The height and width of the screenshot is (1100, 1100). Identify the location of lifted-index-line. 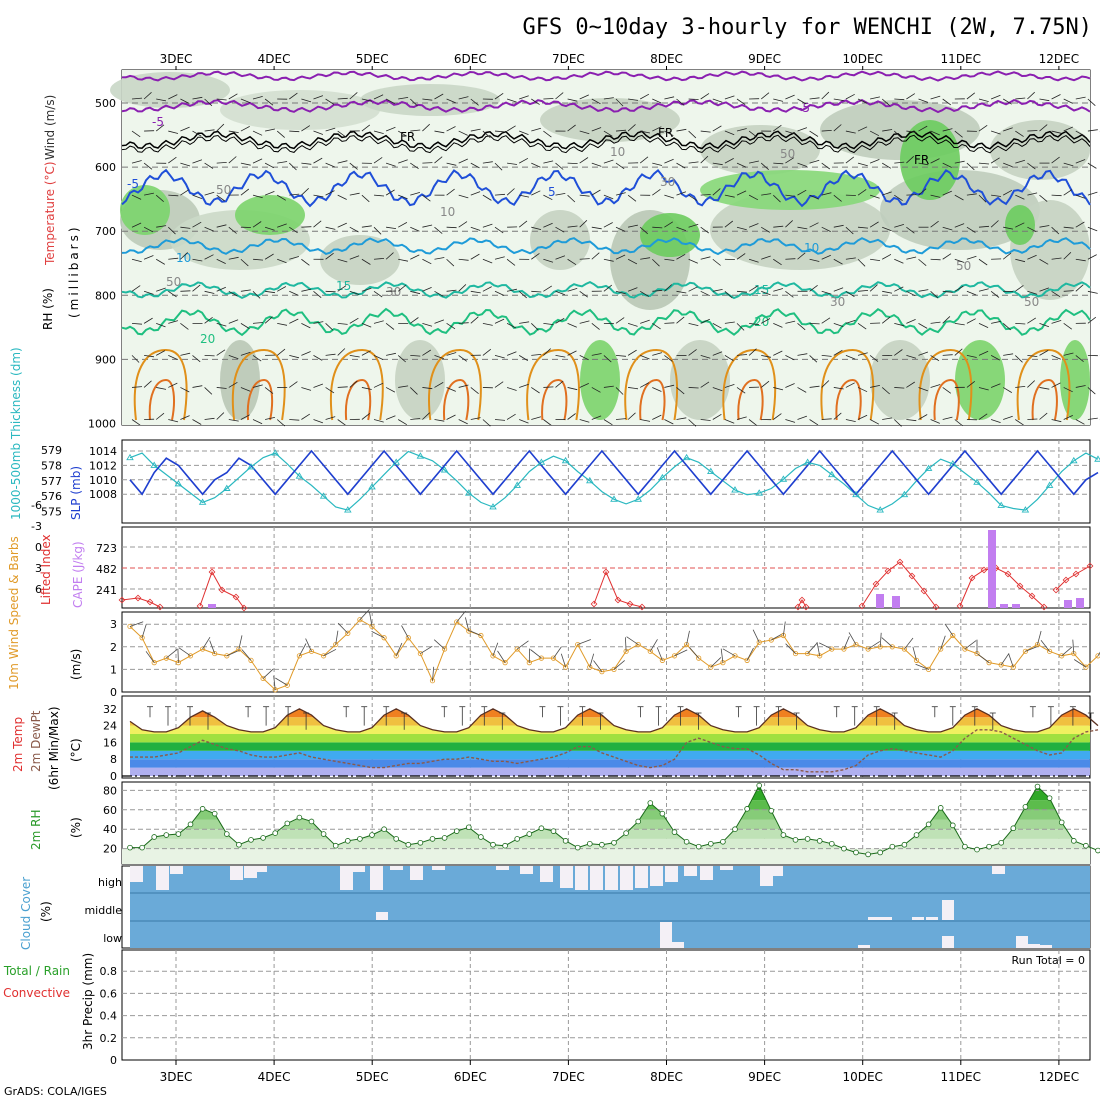
(1002, 587).